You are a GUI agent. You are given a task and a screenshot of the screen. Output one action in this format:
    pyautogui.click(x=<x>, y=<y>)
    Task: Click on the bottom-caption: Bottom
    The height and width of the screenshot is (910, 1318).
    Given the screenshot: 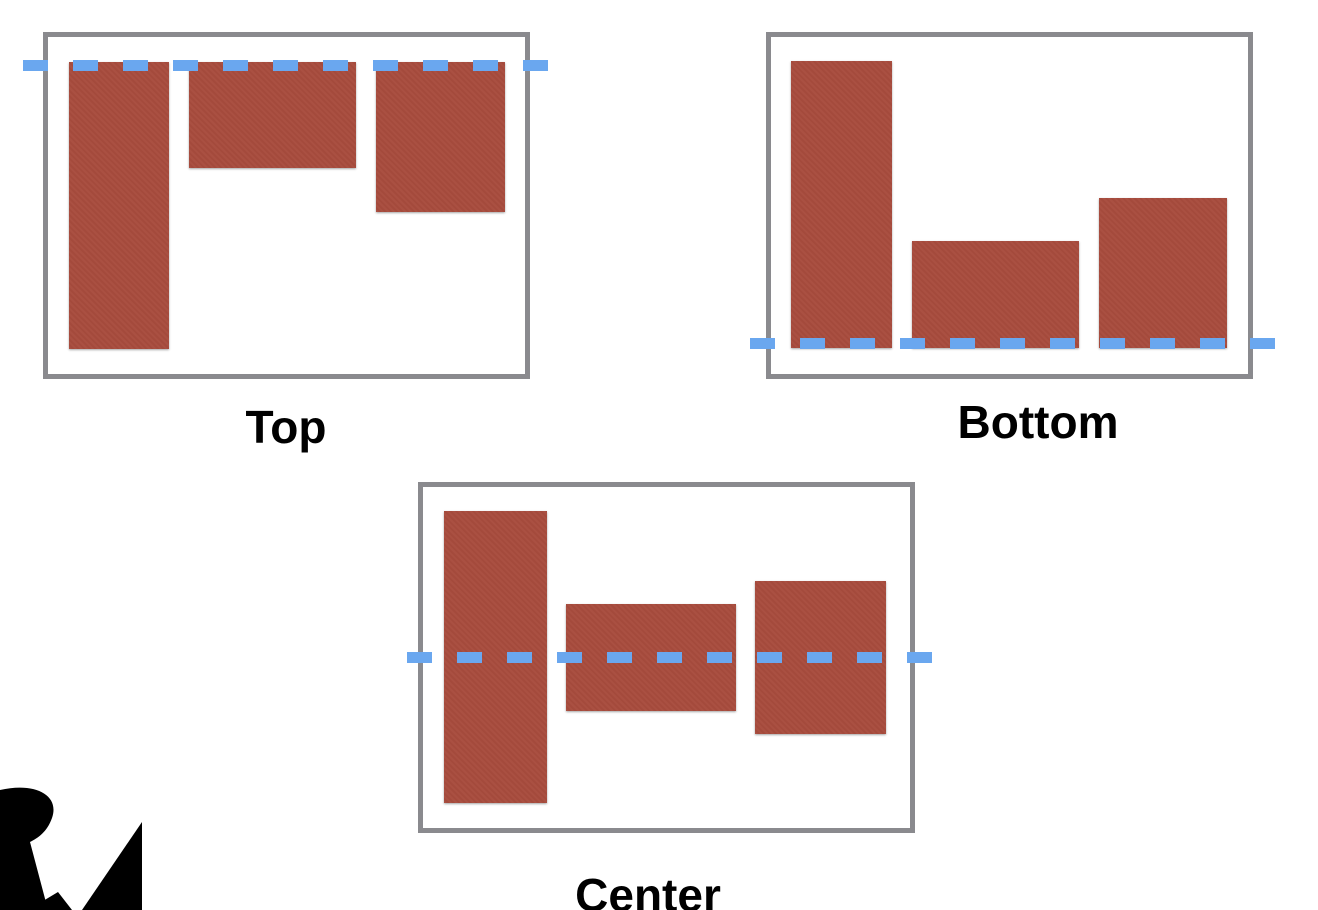 What is the action you would take?
    pyautogui.click(x=1038, y=422)
    